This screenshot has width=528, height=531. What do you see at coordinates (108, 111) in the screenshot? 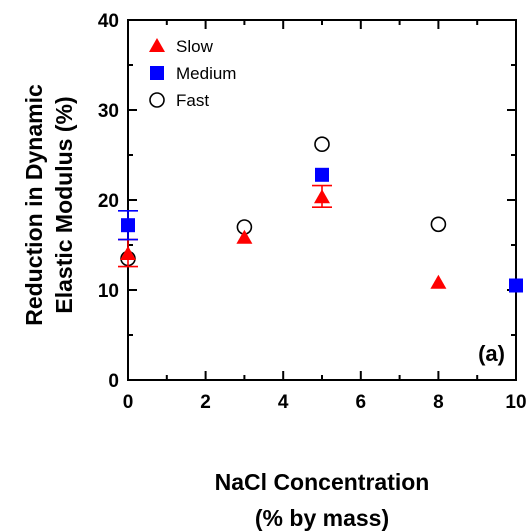
I see `y-tick-label: 30` at bounding box center [108, 111].